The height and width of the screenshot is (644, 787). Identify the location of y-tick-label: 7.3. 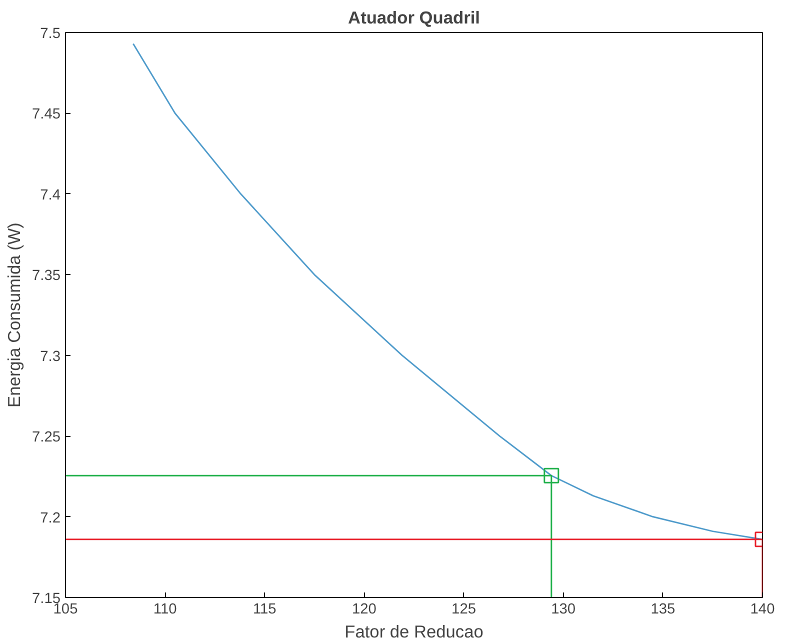
(50, 356).